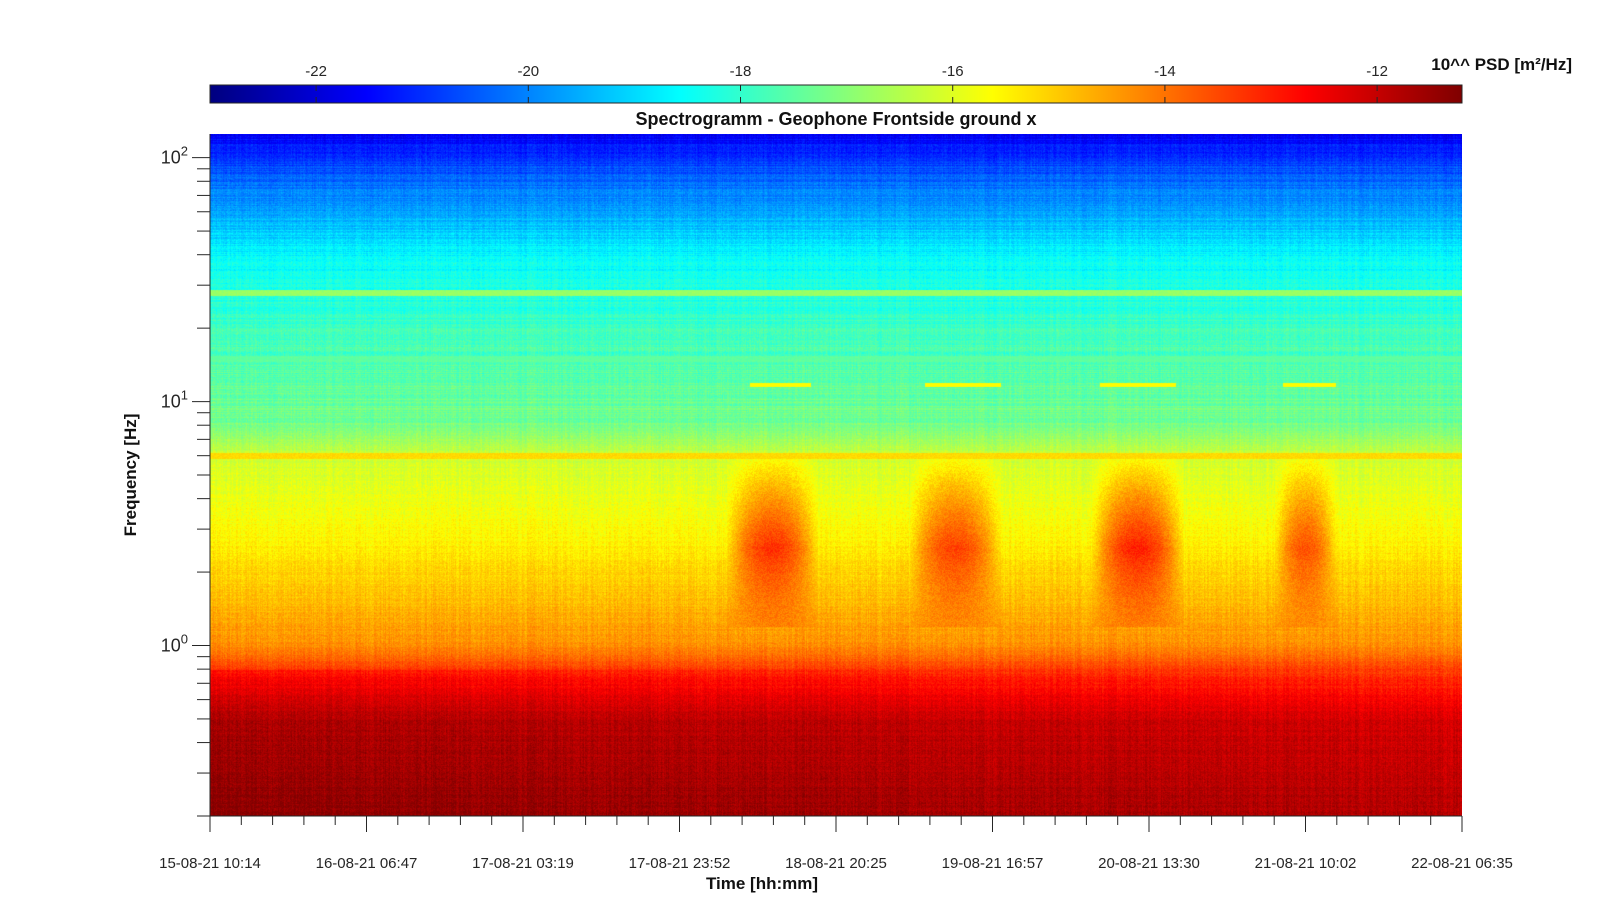 This screenshot has width=1600, height=900. I want to click on y-axis: 10⁰ 10¹ 10² Frequency [Hz], so click(166, 475).